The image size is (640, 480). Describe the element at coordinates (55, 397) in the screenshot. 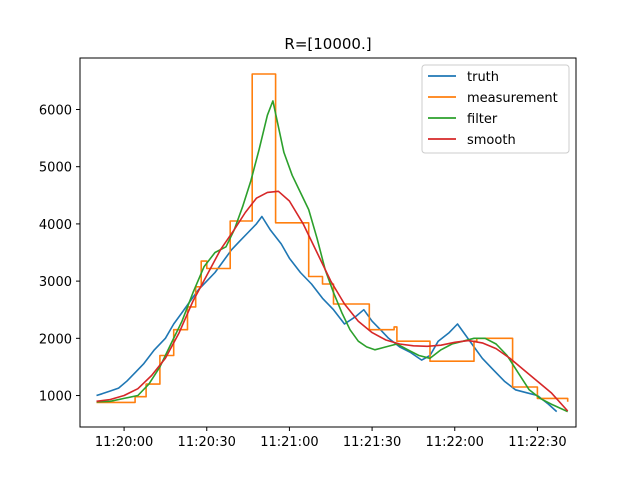

I see `y-tick-label: 1000` at that location.